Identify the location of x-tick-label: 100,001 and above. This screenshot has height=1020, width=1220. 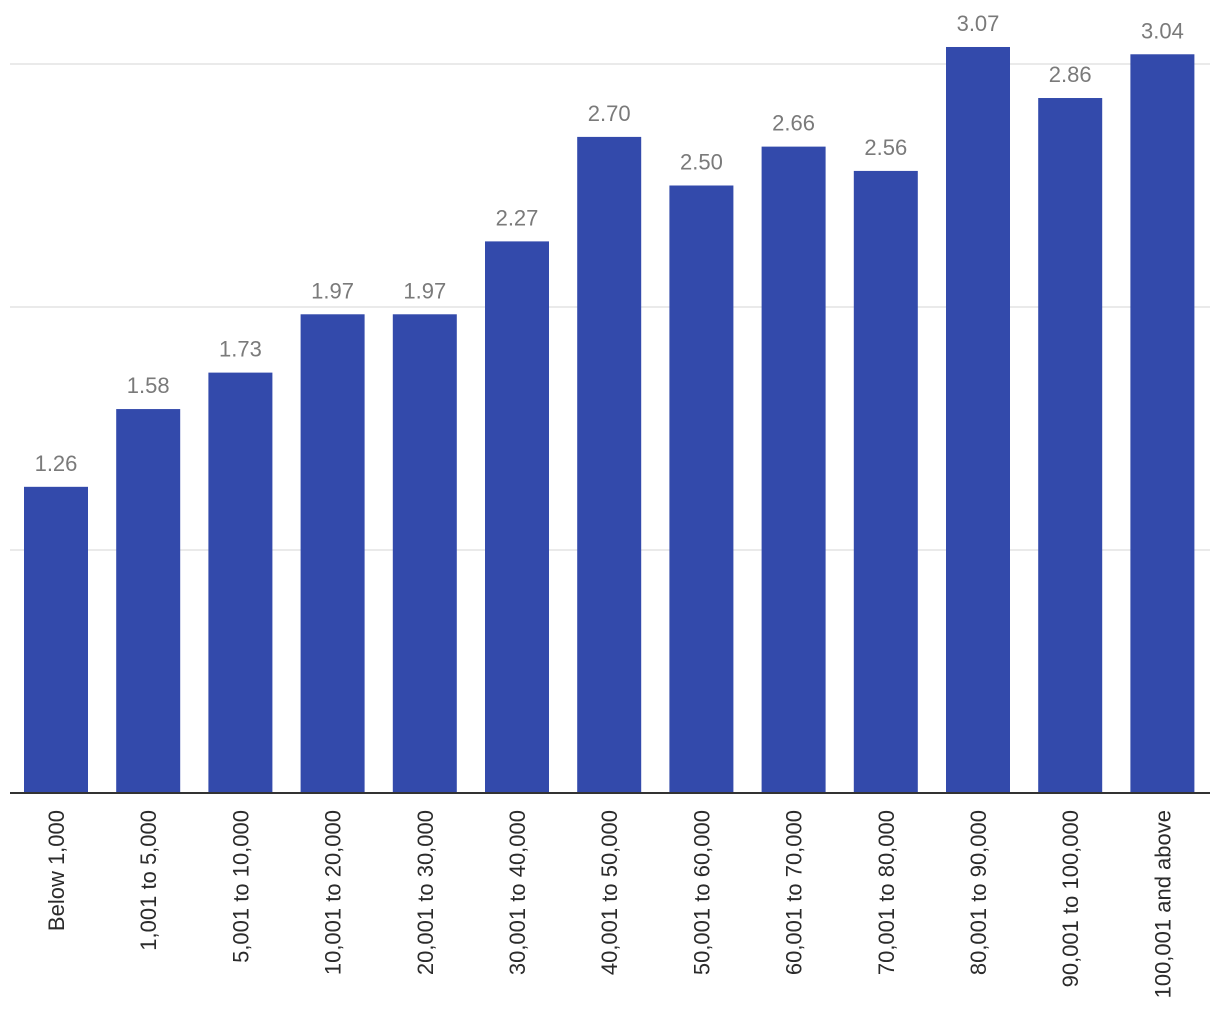
(1162, 904).